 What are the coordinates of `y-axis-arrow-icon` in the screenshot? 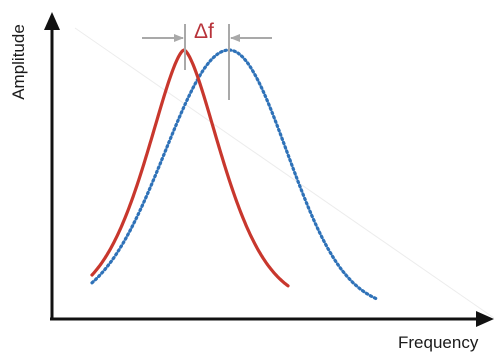 It's located at (52, 21).